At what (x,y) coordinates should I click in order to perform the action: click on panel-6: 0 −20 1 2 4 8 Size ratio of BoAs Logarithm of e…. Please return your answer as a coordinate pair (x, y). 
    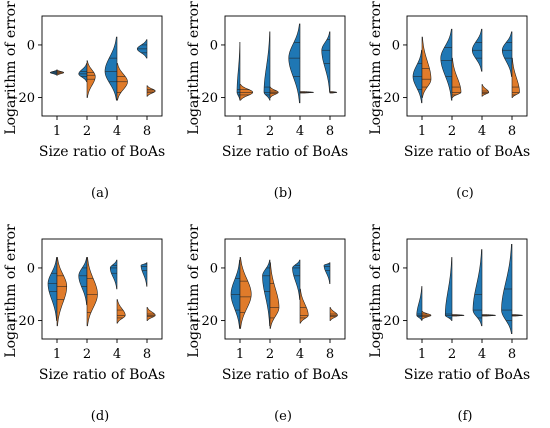
    Looking at the image, I should click on (449, 324).